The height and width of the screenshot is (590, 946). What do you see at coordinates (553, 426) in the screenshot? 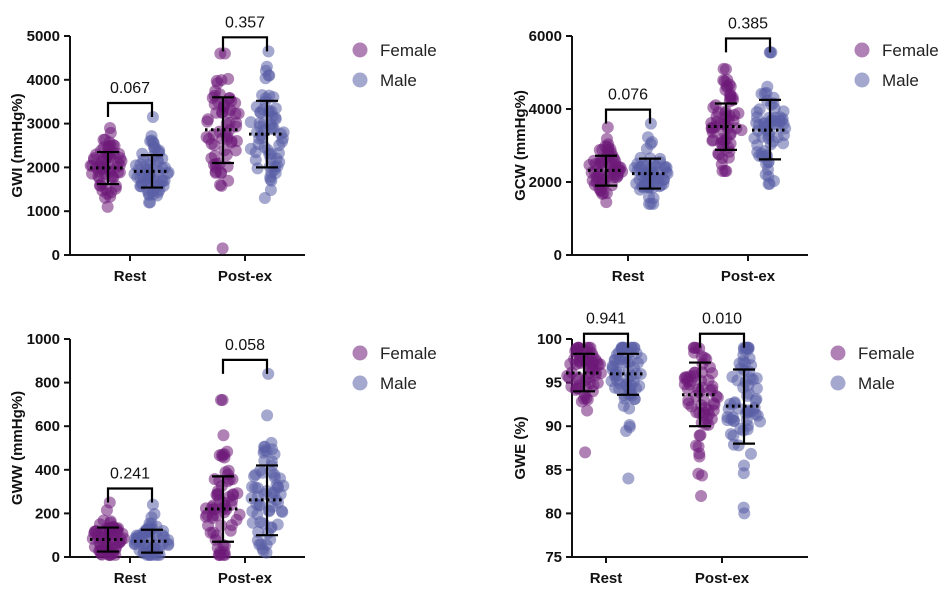
I see `y-tick-label: 90` at bounding box center [553, 426].